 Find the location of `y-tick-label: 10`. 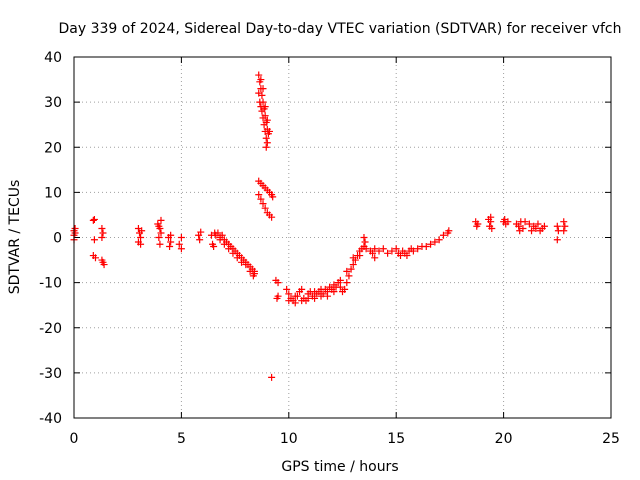

y-tick-label: 10 is located at coordinates (53, 193).